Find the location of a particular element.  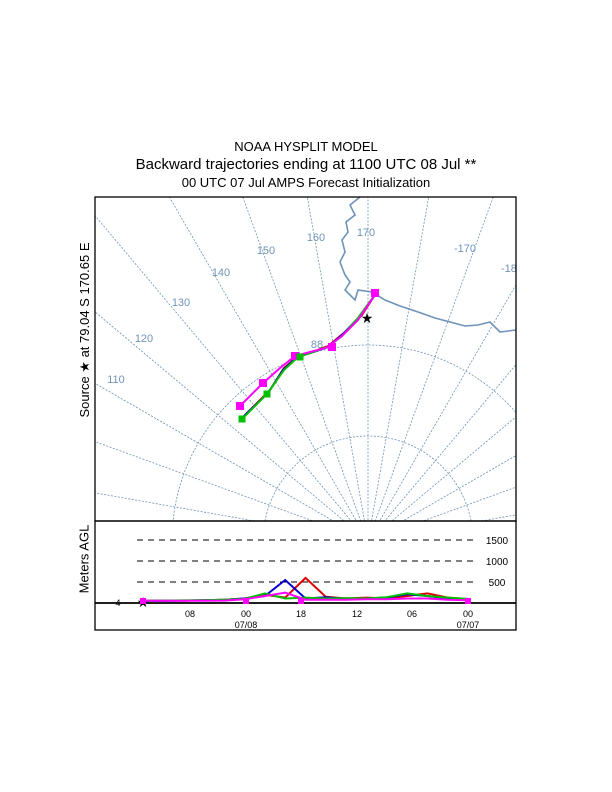

time-tick-label: 08 is located at coordinates (190, 614).